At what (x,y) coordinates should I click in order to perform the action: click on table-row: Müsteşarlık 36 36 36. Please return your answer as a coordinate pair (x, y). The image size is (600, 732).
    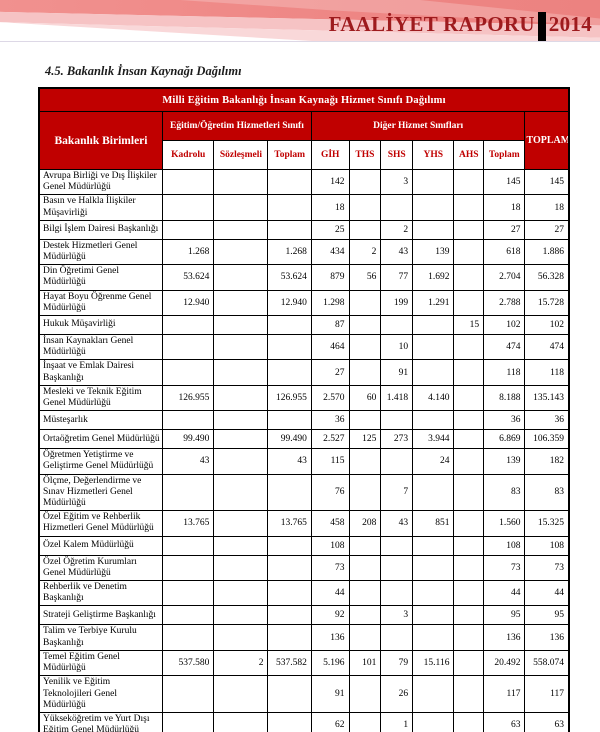
    Looking at the image, I should click on (304, 420).